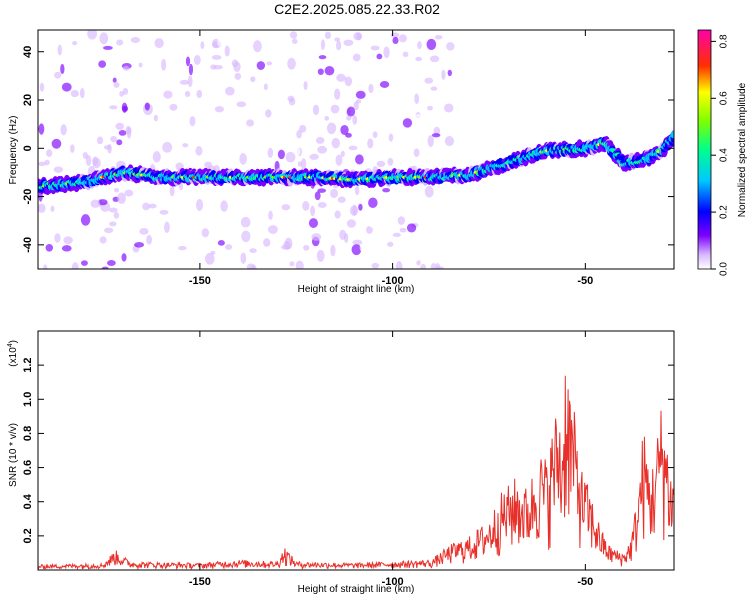 The image size is (750, 600). What do you see at coordinates (13, 357) in the screenshot?
I see `snr-y-scale-base: (x10` at bounding box center [13, 357].